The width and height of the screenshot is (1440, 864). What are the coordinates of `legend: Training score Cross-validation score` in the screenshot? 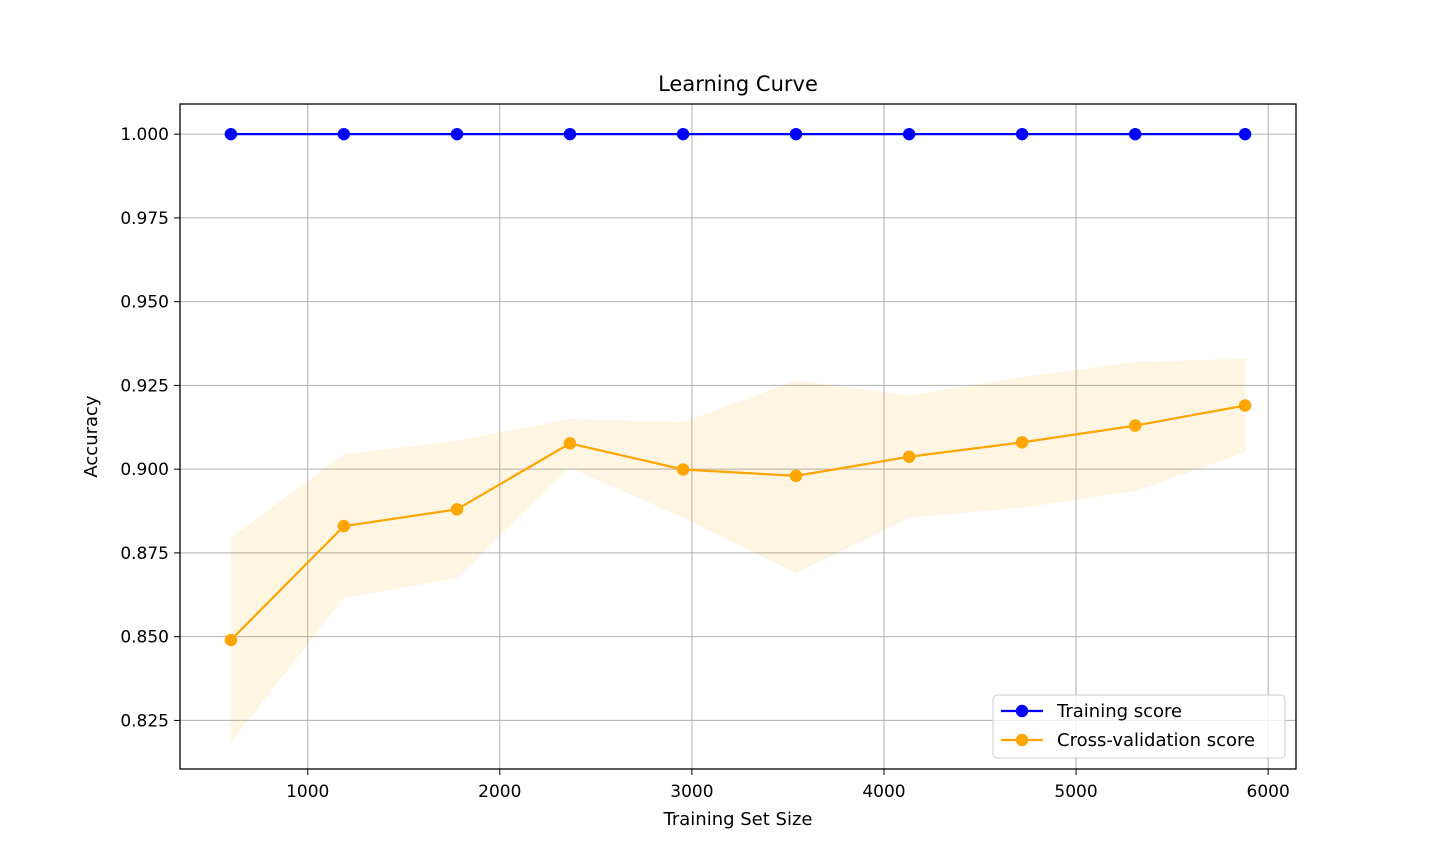 It's located at (1139, 726).